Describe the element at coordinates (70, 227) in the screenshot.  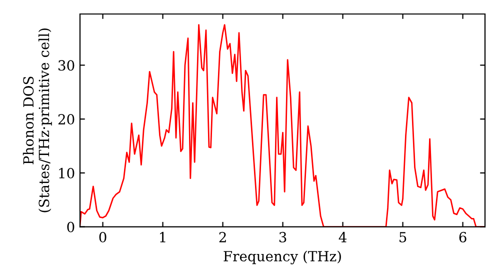
I see `y-tick-label: 0` at that location.